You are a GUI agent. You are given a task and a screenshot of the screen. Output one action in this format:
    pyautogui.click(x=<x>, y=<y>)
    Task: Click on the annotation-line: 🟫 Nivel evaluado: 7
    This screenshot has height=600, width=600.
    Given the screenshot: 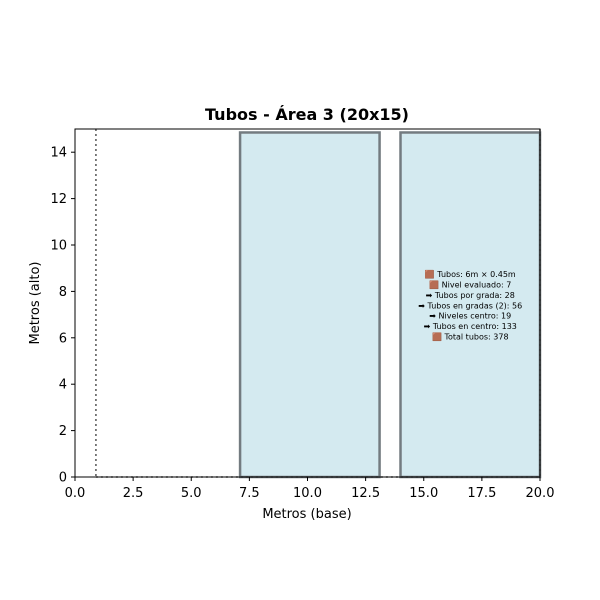 What is the action you would take?
    pyautogui.click(x=470, y=285)
    